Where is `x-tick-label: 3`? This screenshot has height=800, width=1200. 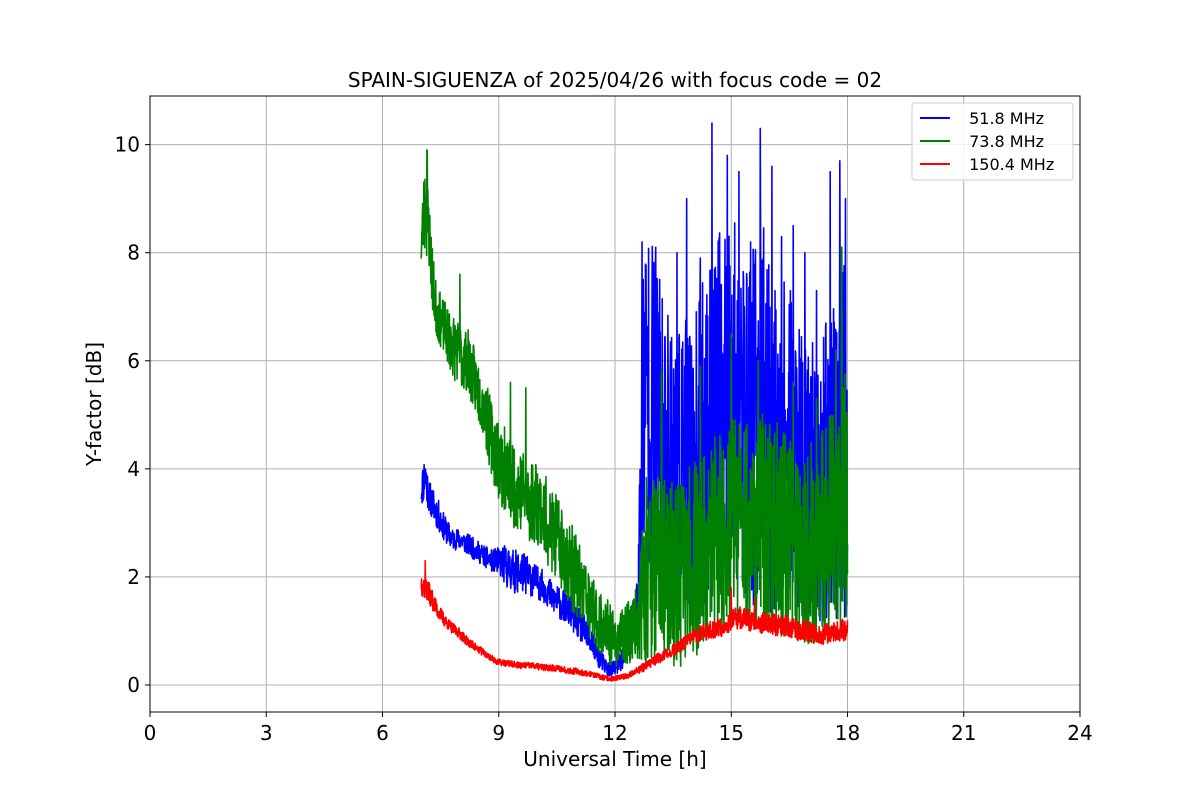
x-tick-label: 3 is located at coordinates (266, 733).